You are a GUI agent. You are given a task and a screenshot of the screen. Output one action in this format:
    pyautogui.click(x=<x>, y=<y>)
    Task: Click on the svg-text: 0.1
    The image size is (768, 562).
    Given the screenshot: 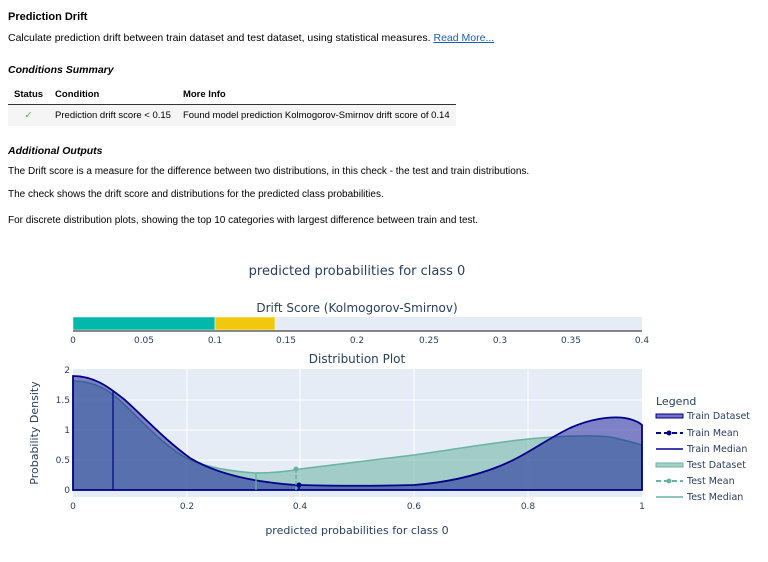 What is the action you would take?
    pyautogui.click(x=215, y=341)
    